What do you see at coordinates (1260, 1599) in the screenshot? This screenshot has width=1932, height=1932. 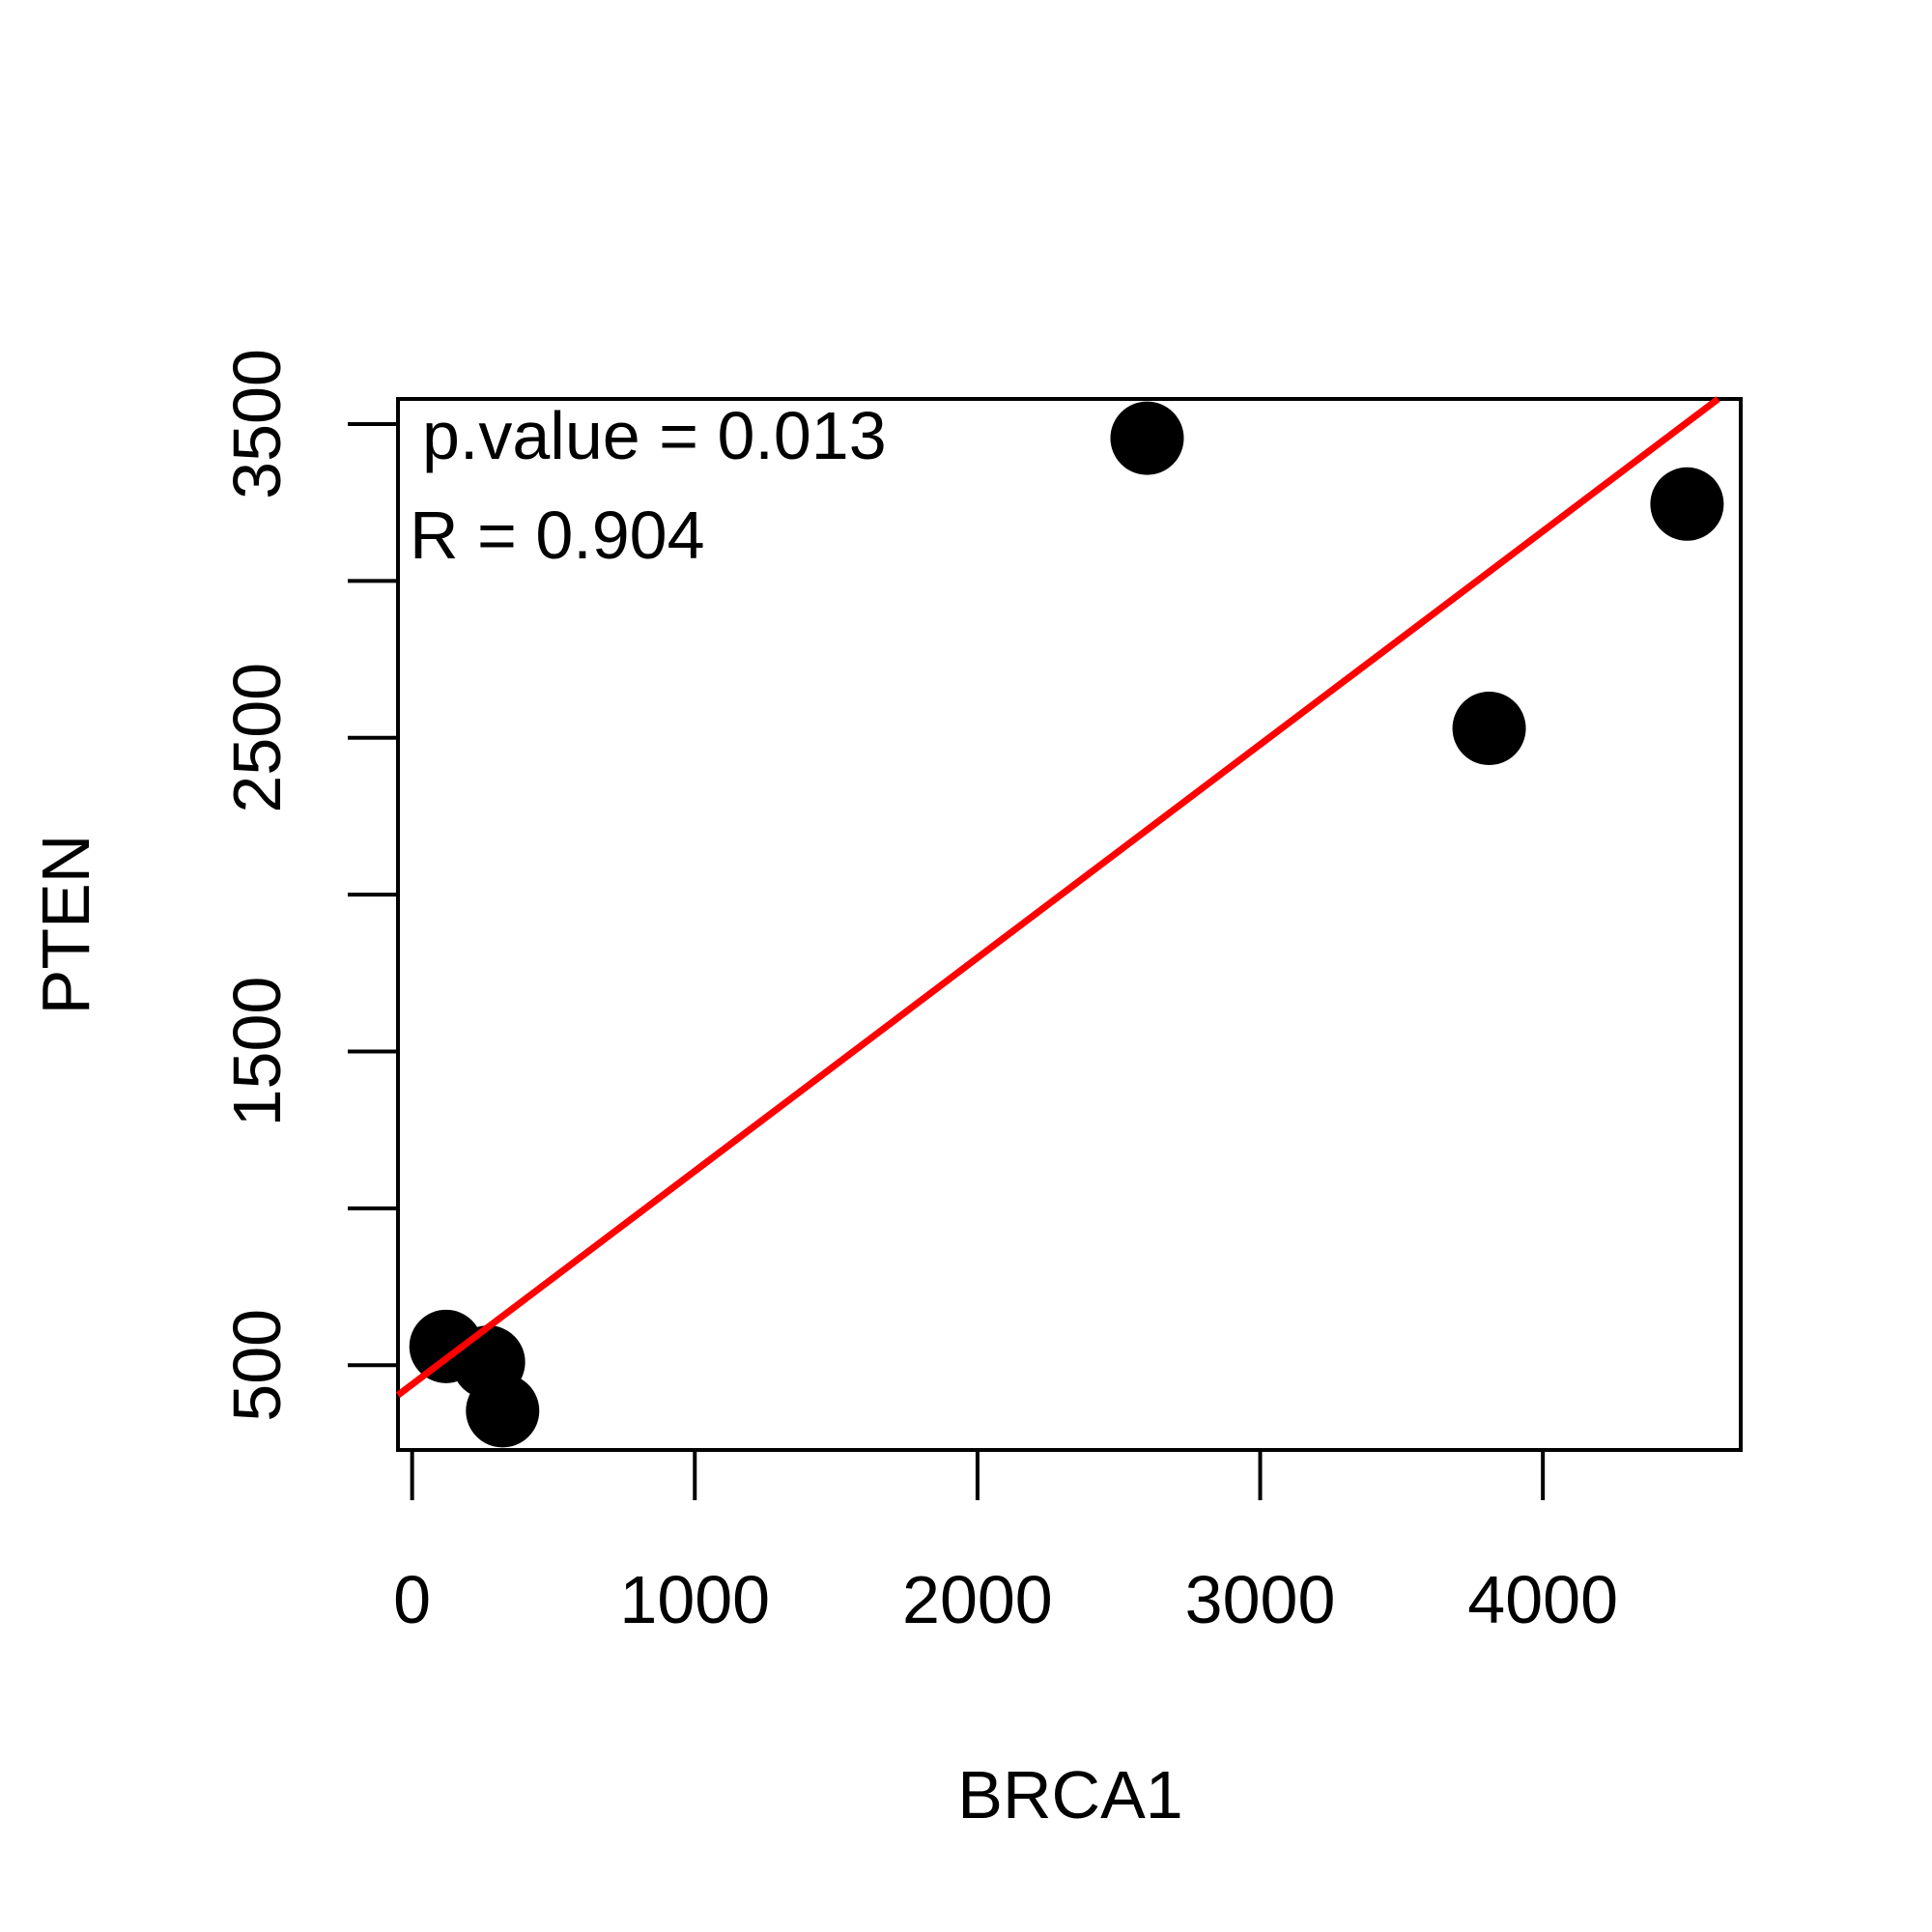 I see `x-tick-label: 3000` at bounding box center [1260, 1599].